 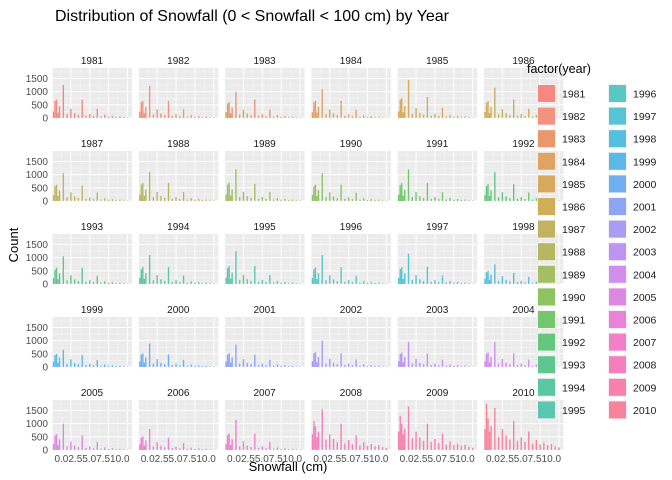 What do you see at coordinates (574, 162) in the screenshot?
I see `legend-label: 1984` at bounding box center [574, 162].